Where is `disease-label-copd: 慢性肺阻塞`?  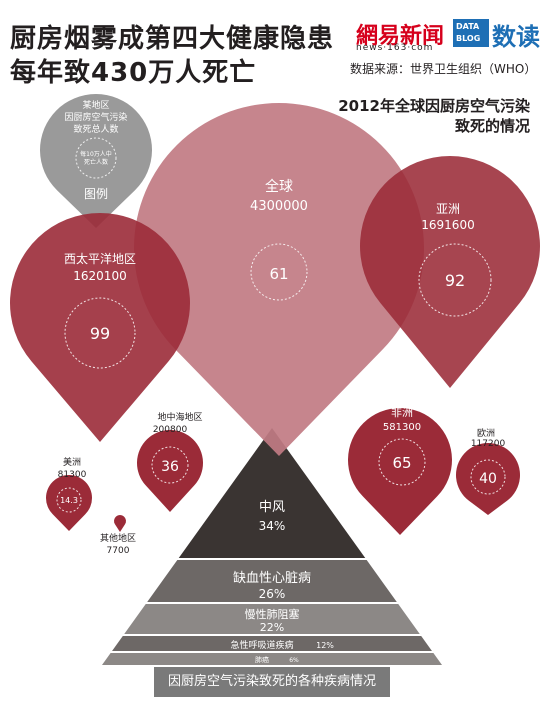
disease-label-copd: 慢性肺阻塞 is located at coordinates (272, 614).